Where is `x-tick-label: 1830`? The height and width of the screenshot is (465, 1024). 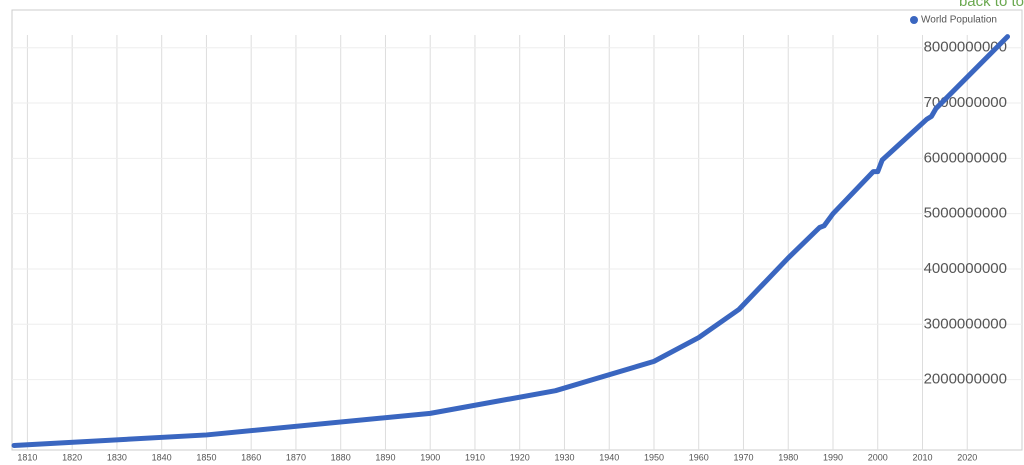
x-tick-label: 1830 is located at coordinates (117, 457).